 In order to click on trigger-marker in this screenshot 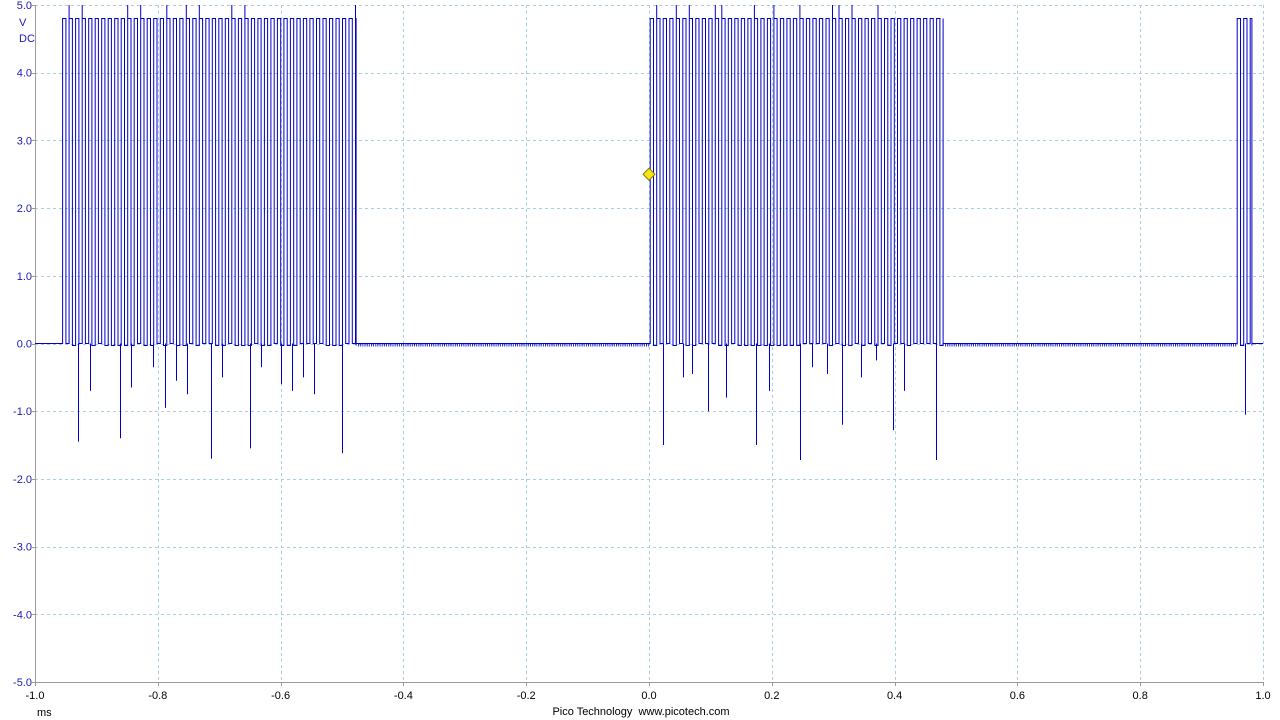, I will do `click(649, 174)`.